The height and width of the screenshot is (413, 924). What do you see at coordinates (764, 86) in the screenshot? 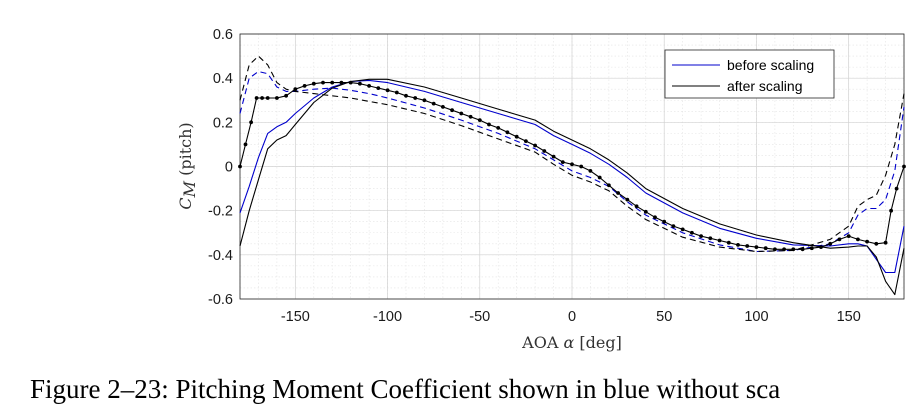
I see `legend-label-after: after scaling` at bounding box center [764, 86].